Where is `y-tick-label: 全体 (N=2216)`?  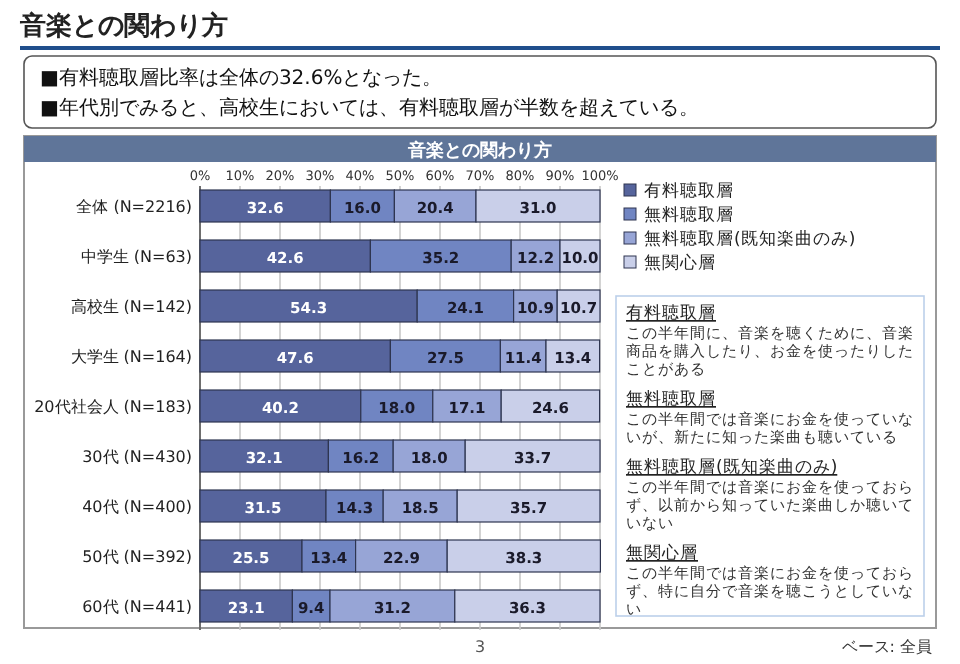 y-tick-label: 全体 (N=2216) is located at coordinates (134, 207).